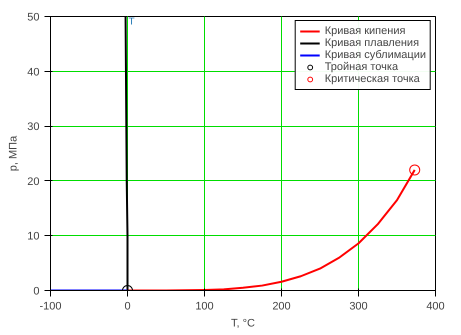 The height and width of the screenshot is (335, 461). I want to click on x-tick-label: 0, so click(127, 306).